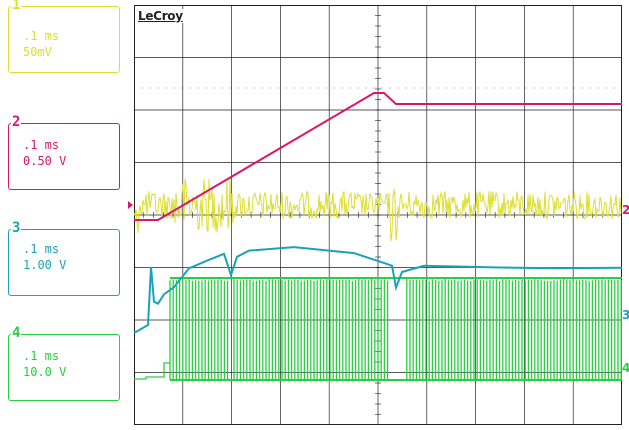 The width and height of the screenshot is (629, 430). Describe the element at coordinates (625, 315) in the screenshot. I see `channel-3-right-marker: 3` at that location.